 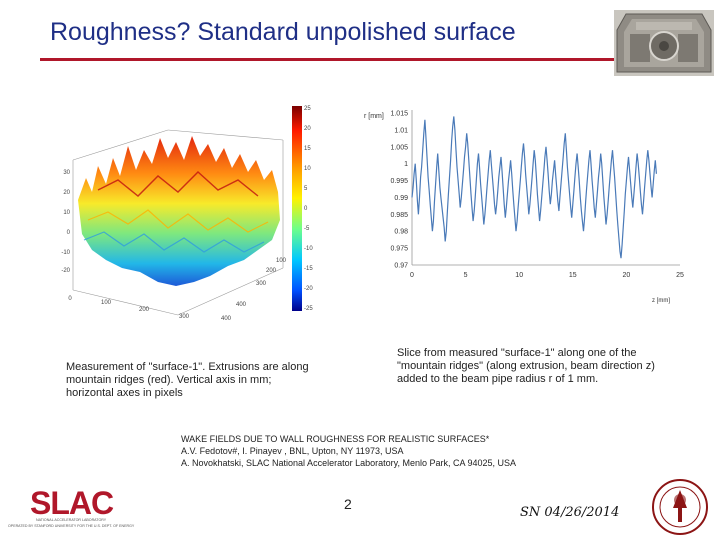 What do you see at coordinates (306, 209) in the screenshot?
I see `colorbar-tick: 0` at bounding box center [306, 209].